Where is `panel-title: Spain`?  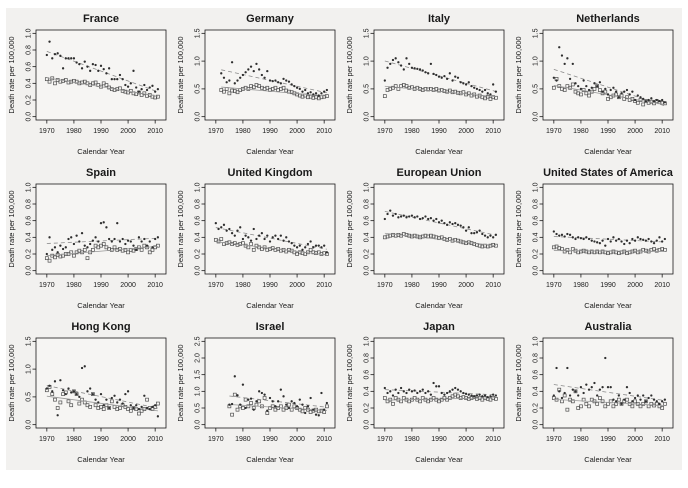 panel-title: Spain is located at coordinates (101, 173).